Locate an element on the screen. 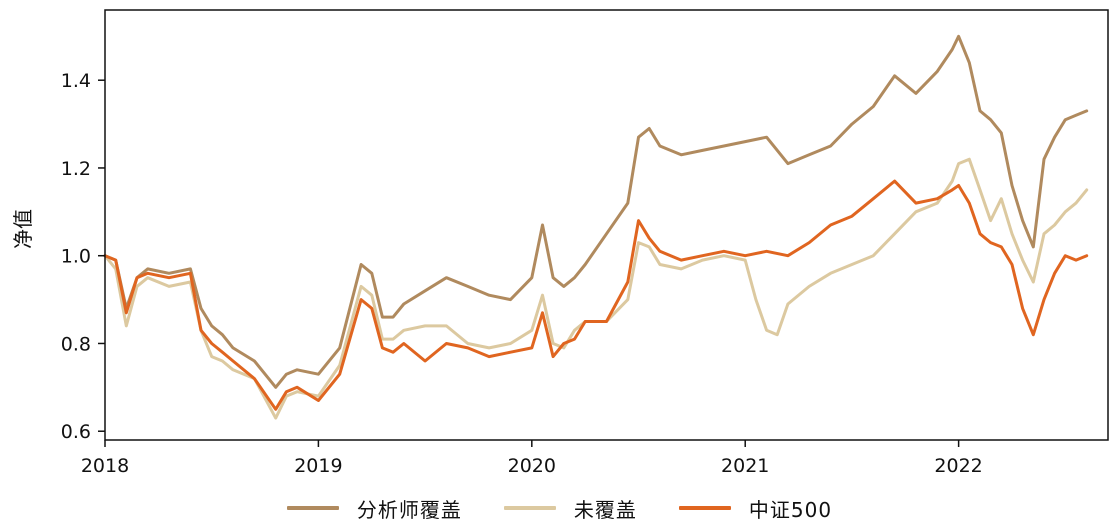 This screenshot has width=1119, height=531. legend: 分析师覆盖 未覆盖 中证500 is located at coordinates (559, 508).